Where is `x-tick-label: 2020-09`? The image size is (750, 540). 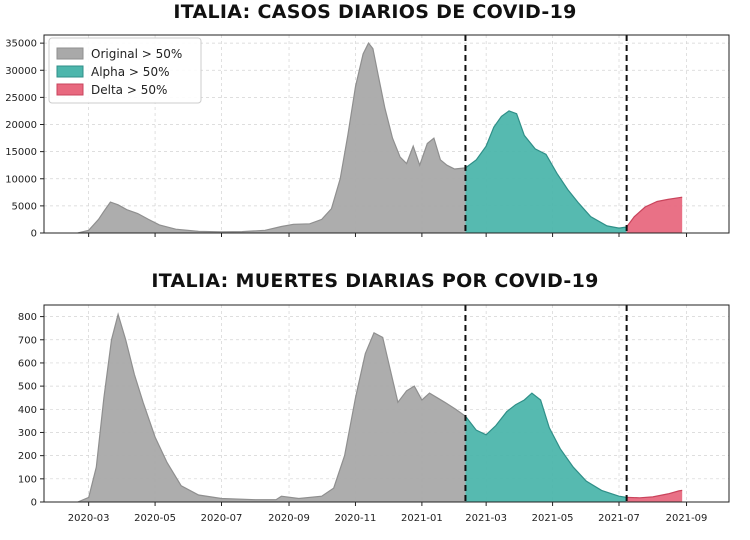 x-tick-label: 2020-09 is located at coordinates (289, 518).